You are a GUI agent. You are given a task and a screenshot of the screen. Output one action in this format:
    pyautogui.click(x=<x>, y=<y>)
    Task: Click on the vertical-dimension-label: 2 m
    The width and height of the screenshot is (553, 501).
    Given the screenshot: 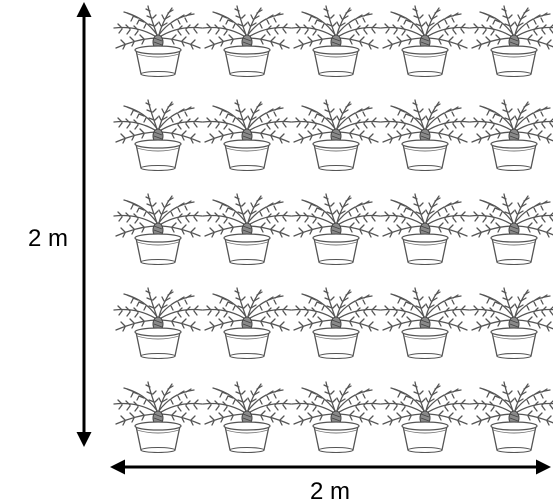 What is the action you would take?
    pyautogui.click(x=48, y=238)
    